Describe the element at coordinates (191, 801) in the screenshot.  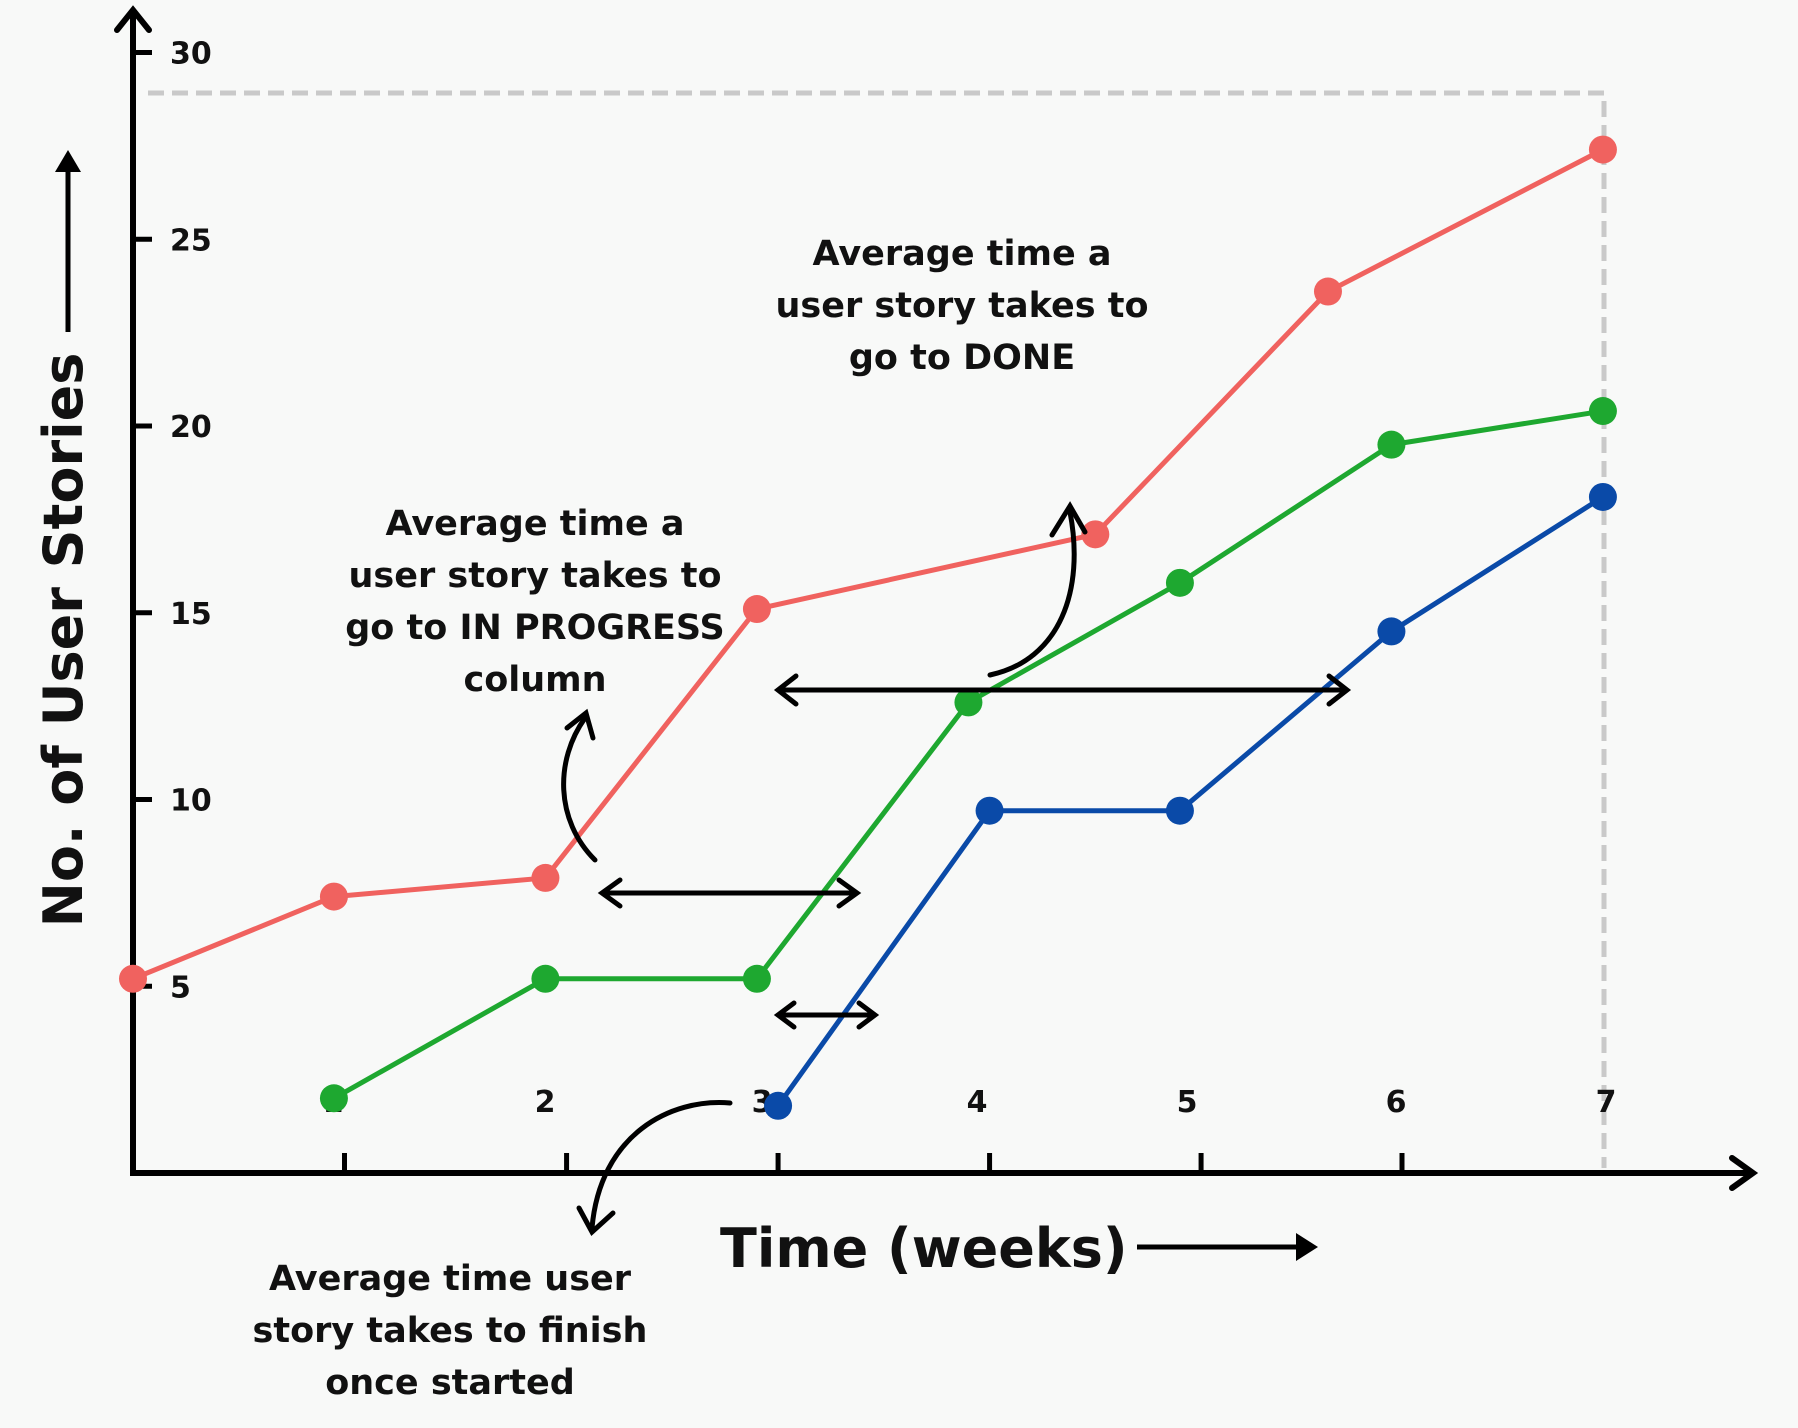
I see `y-tick-label: 10` at that location.